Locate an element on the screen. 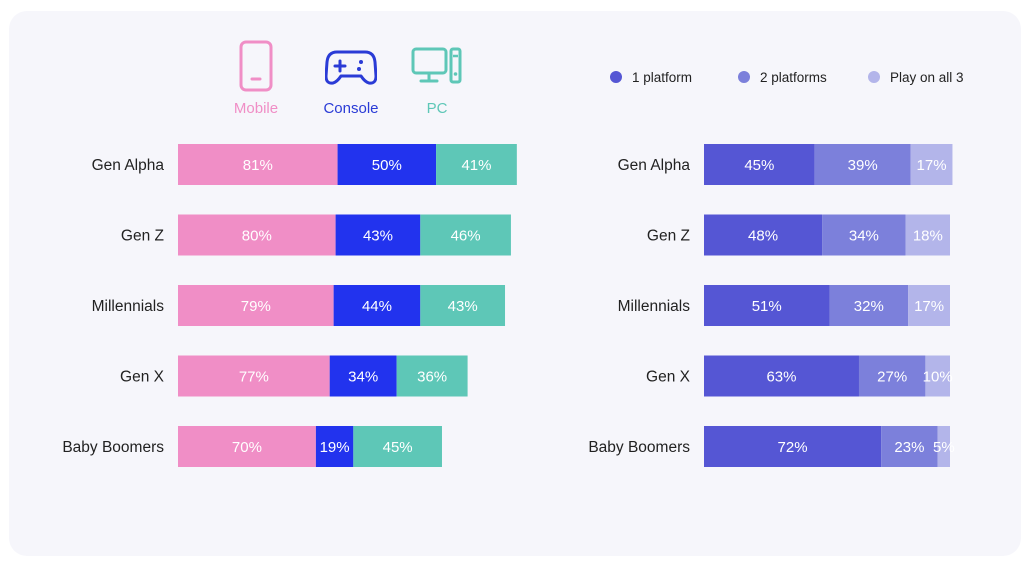 The image size is (1024, 562). bar-segment-pc-gen-x is located at coordinates (432, 376).